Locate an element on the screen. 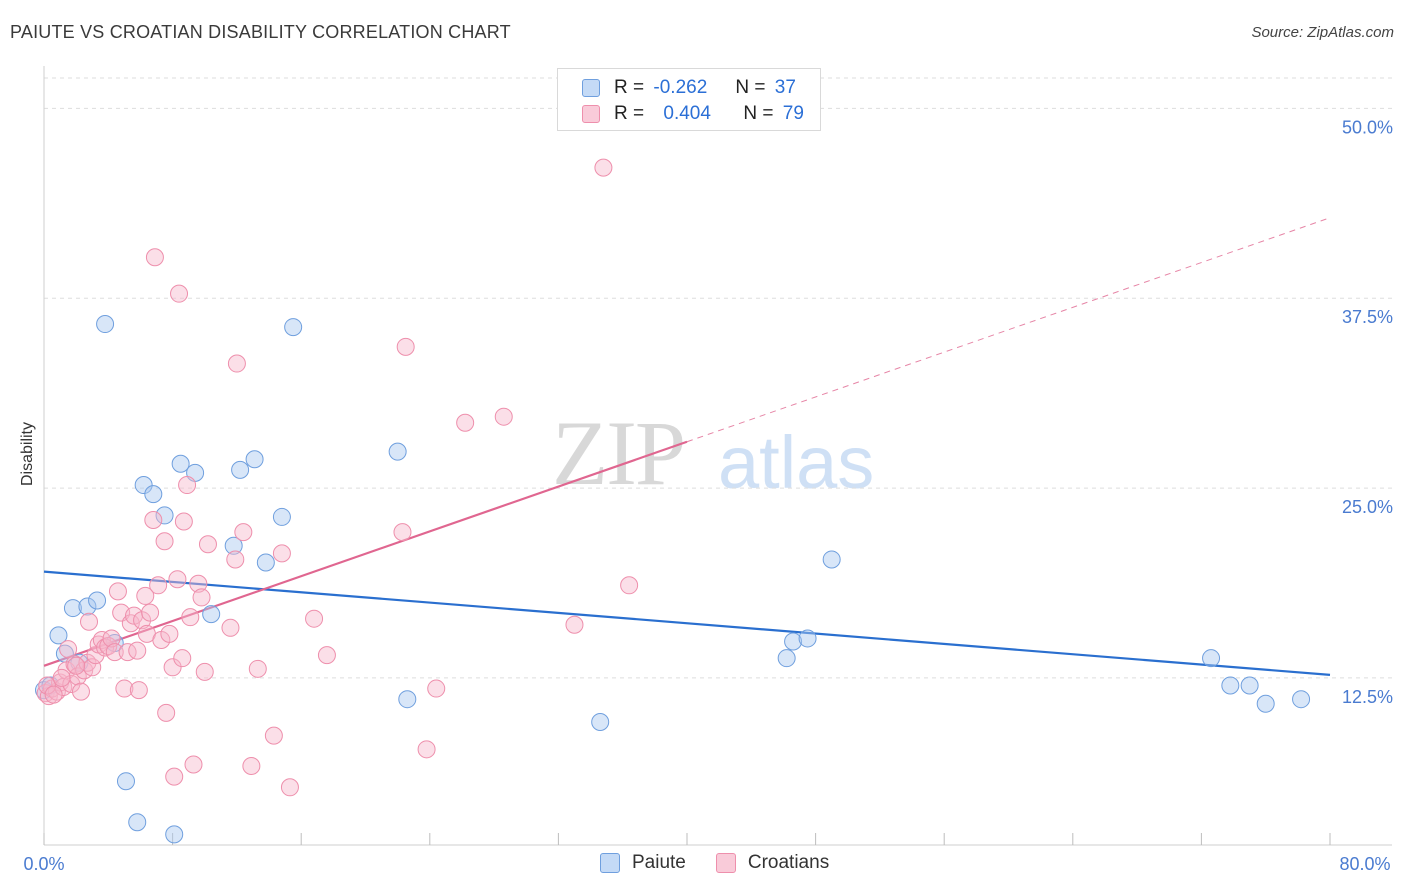 This screenshot has height=892, width=1406. paiute-swatch-bottom is located at coordinates (610, 863).